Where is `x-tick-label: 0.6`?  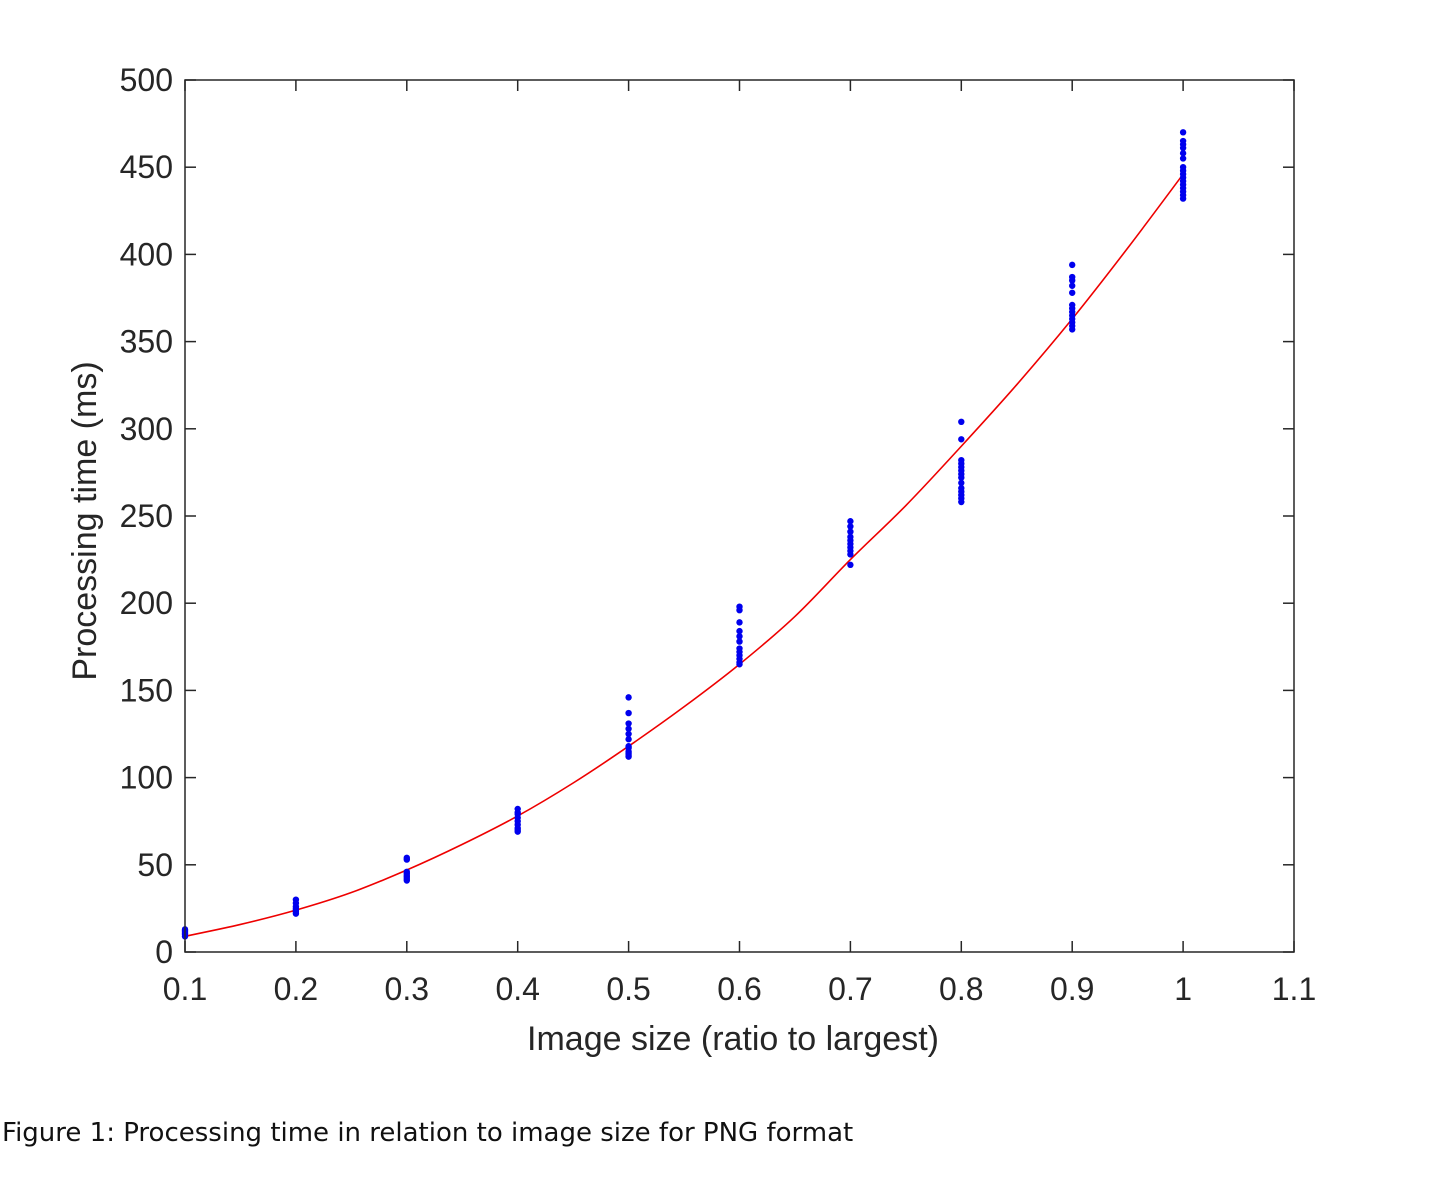 x-tick-label: 0.6 is located at coordinates (739, 989).